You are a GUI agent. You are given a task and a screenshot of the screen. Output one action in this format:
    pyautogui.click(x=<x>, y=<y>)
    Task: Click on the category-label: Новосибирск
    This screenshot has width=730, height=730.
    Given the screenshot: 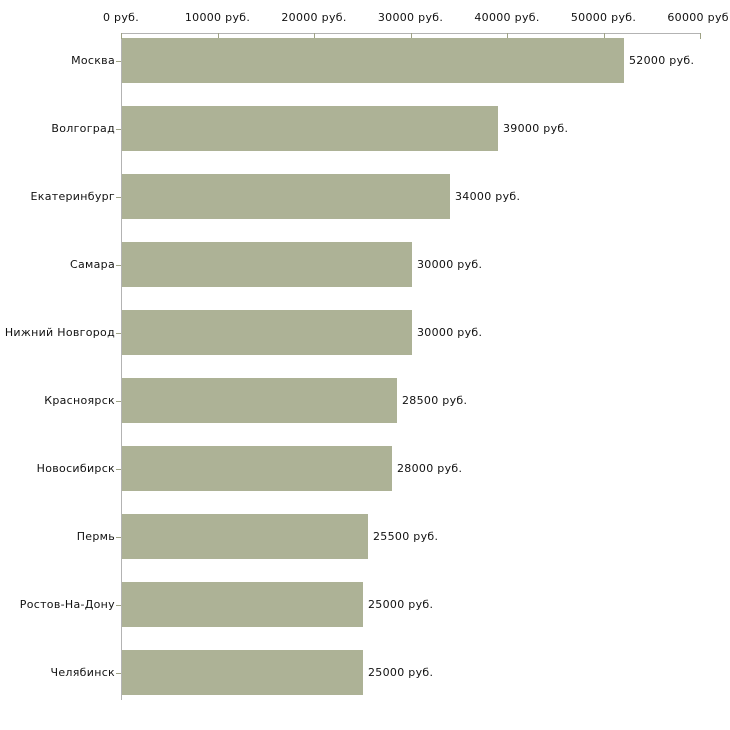 What is the action you would take?
    pyautogui.click(x=75, y=468)
    